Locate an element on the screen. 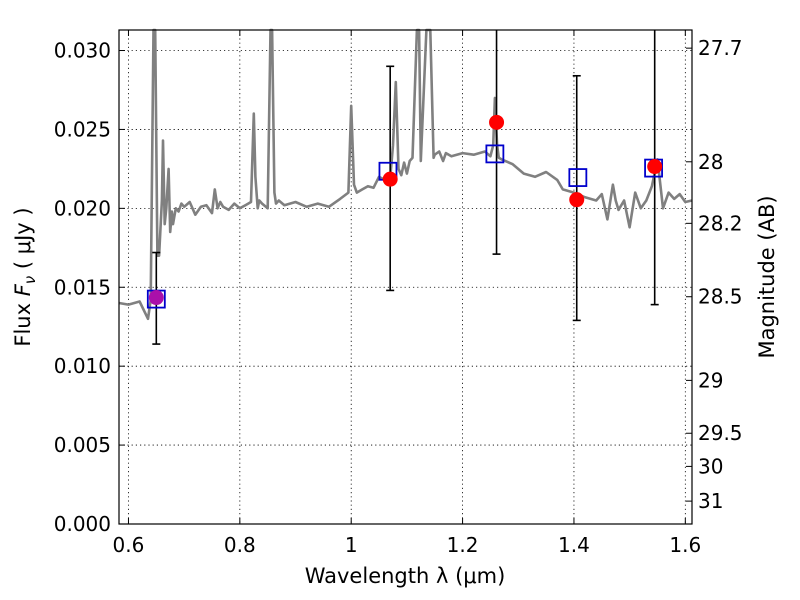 The width and height of the screenshot is (800, 600). y-tick-label: 0.010 is located at coordinates (82, 366).